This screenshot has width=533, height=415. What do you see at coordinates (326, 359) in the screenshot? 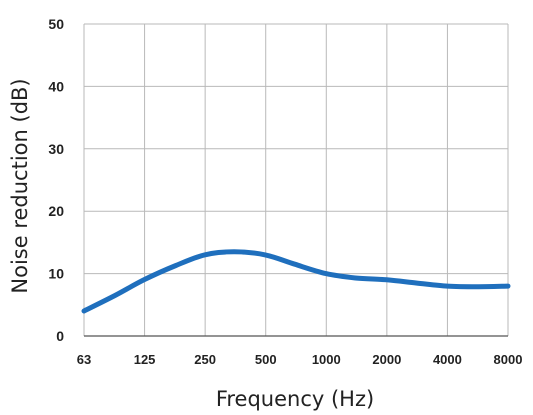
I see `x-tick-label: 1000` at bounding box center [326, 359].